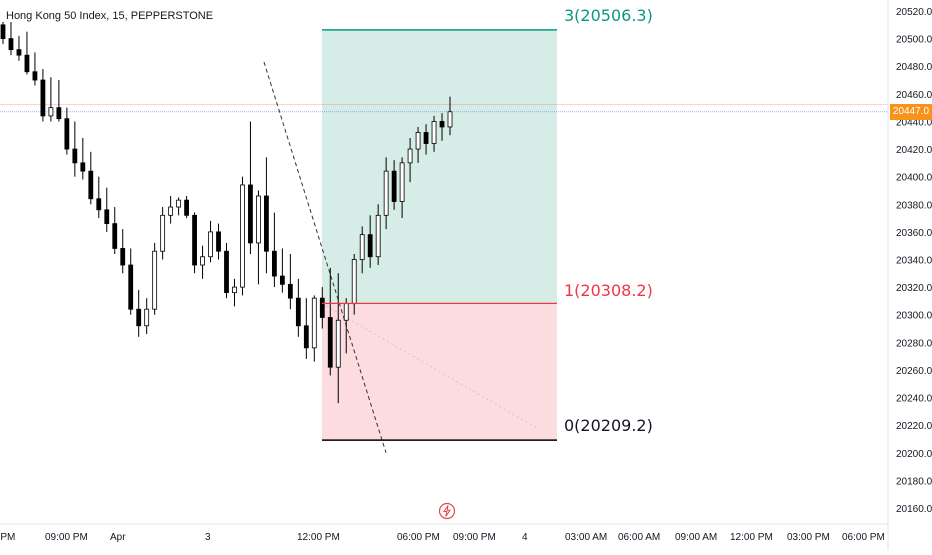  What do you see at coordinates (914, 426) in the screenshot?
I see `price-tick-label: 20220.0` at bounding box center [914, 426].